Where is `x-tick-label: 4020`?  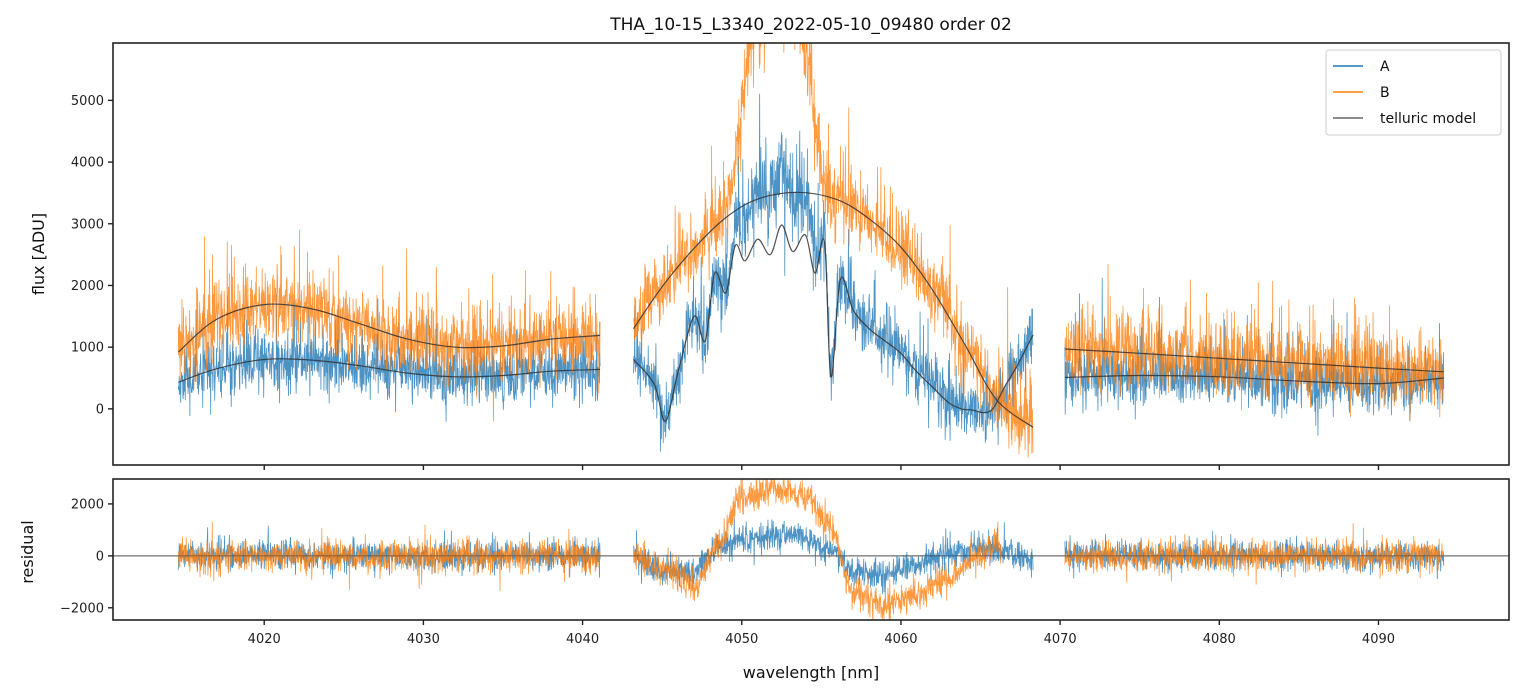 x-tick-label: 4020 is located at coordinates (264, 639).